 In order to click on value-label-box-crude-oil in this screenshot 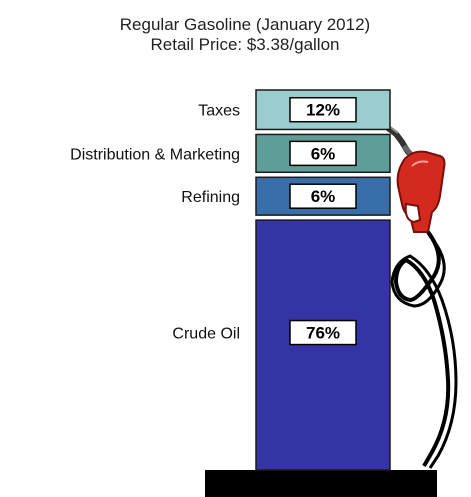, I will do `click(323, 332)`.